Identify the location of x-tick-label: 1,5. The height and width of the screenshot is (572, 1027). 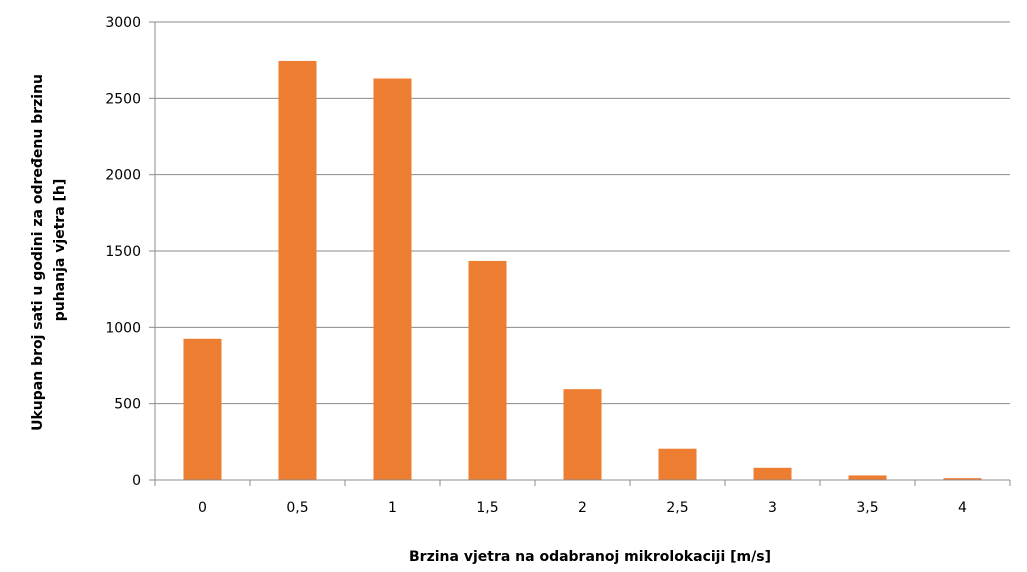
(487, 508).